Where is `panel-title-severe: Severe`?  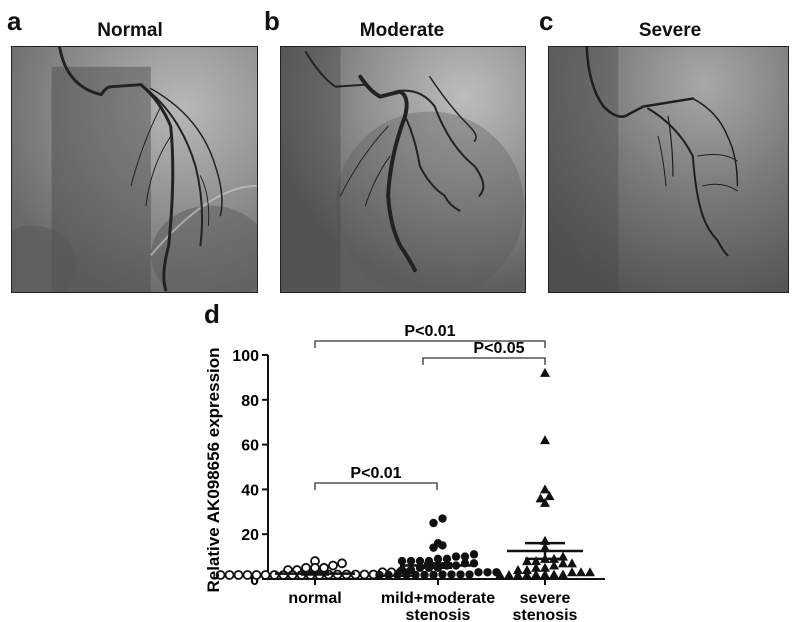 panel-title-severe: Severe is located at coordinates (670, 30).